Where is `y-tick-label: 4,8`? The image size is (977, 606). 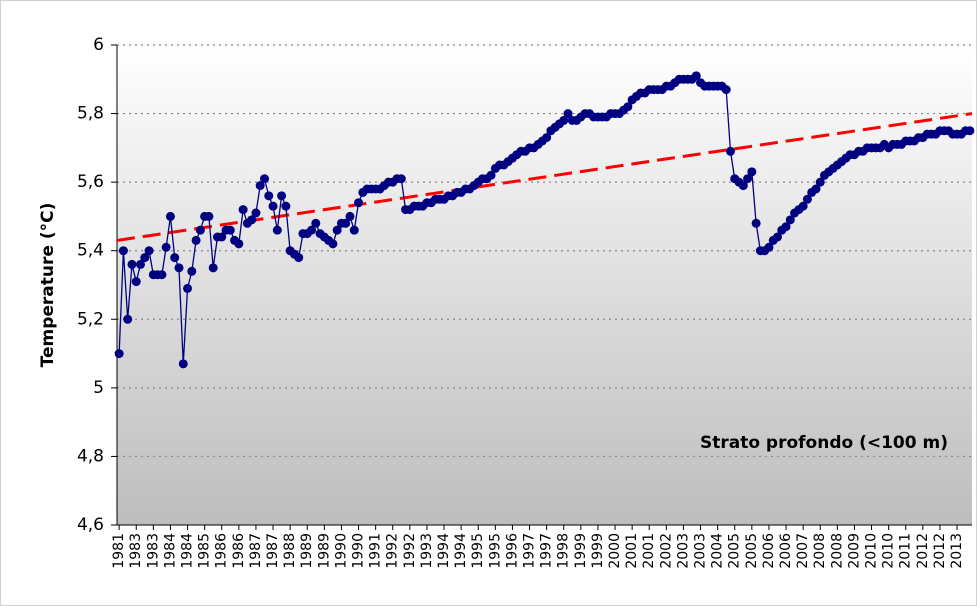 y-tick-label: 4,8 is located at coordinates (90, 456).